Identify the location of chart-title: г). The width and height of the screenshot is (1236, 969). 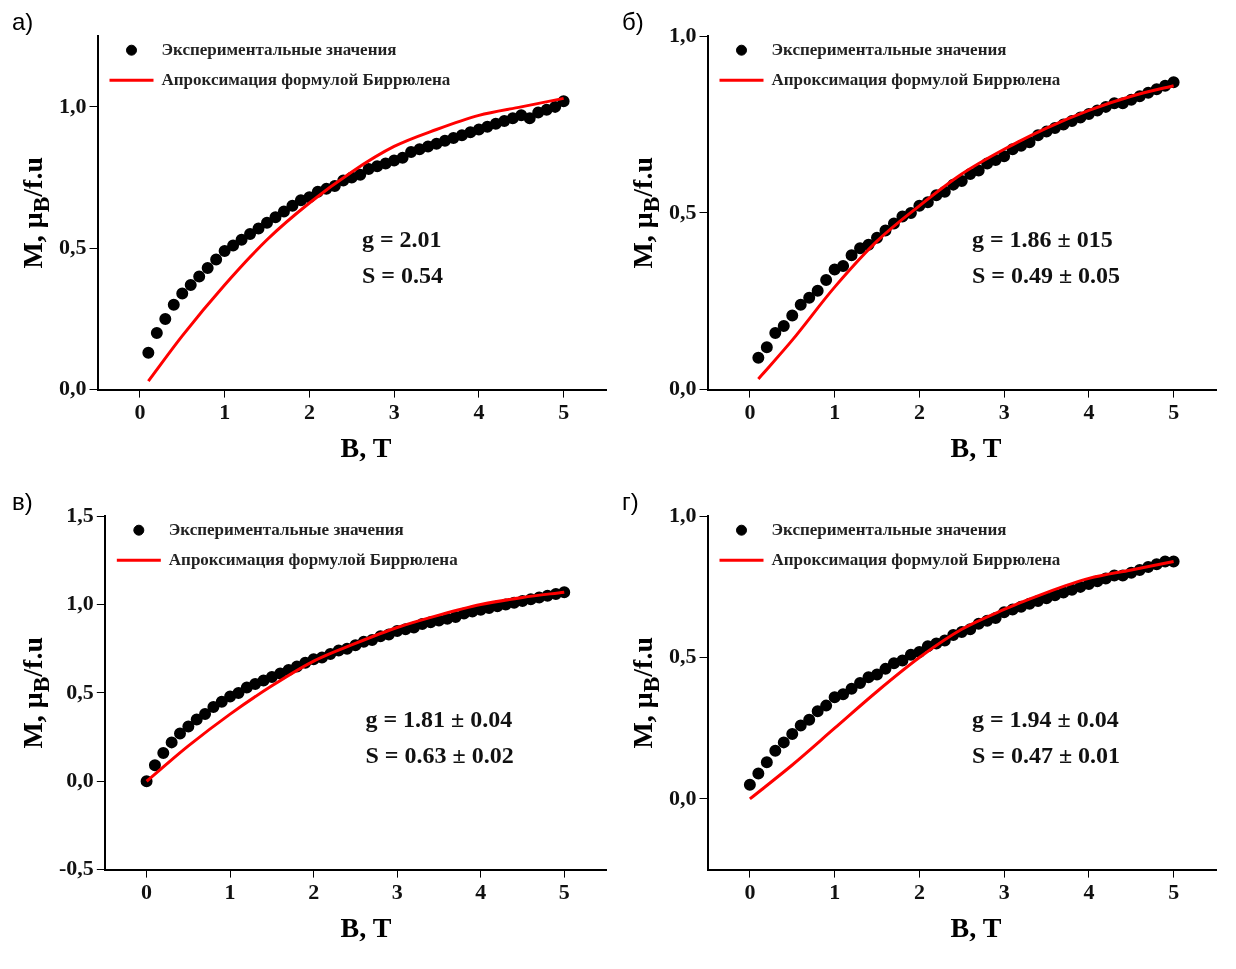
(630, 502).